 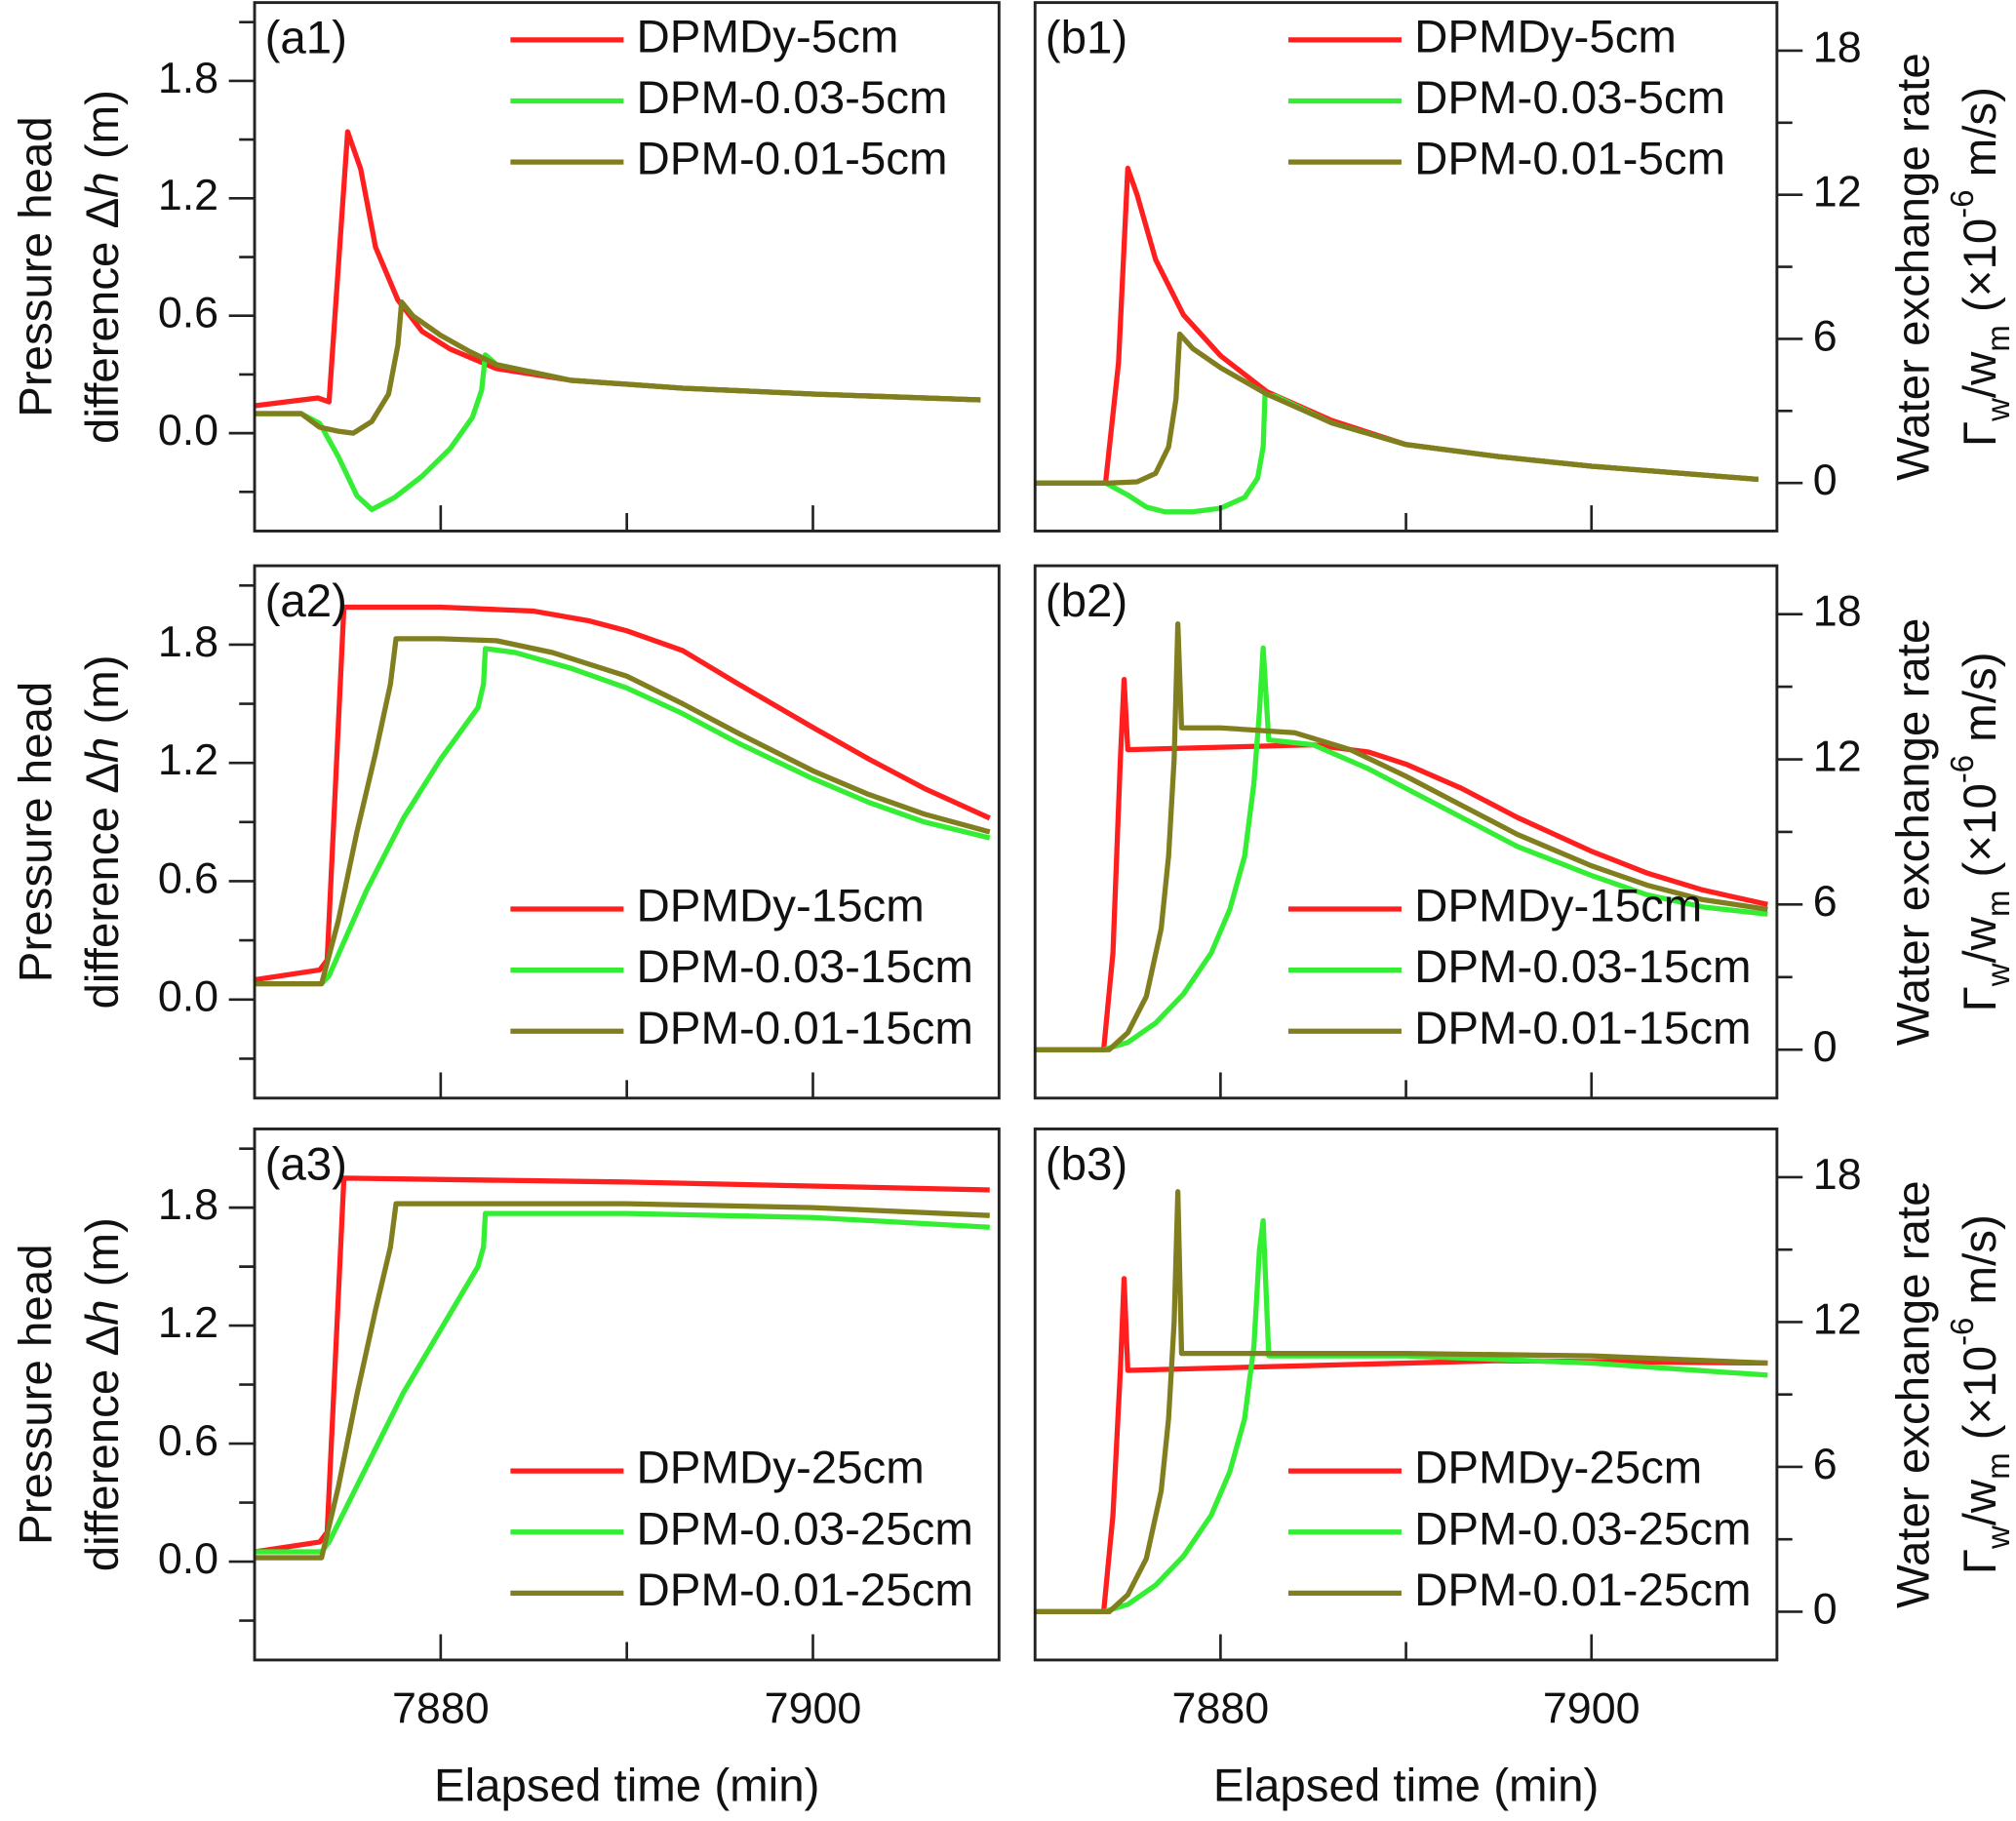 I want to click on y-axis-label-part: (m), so click(x=103, y=1258).